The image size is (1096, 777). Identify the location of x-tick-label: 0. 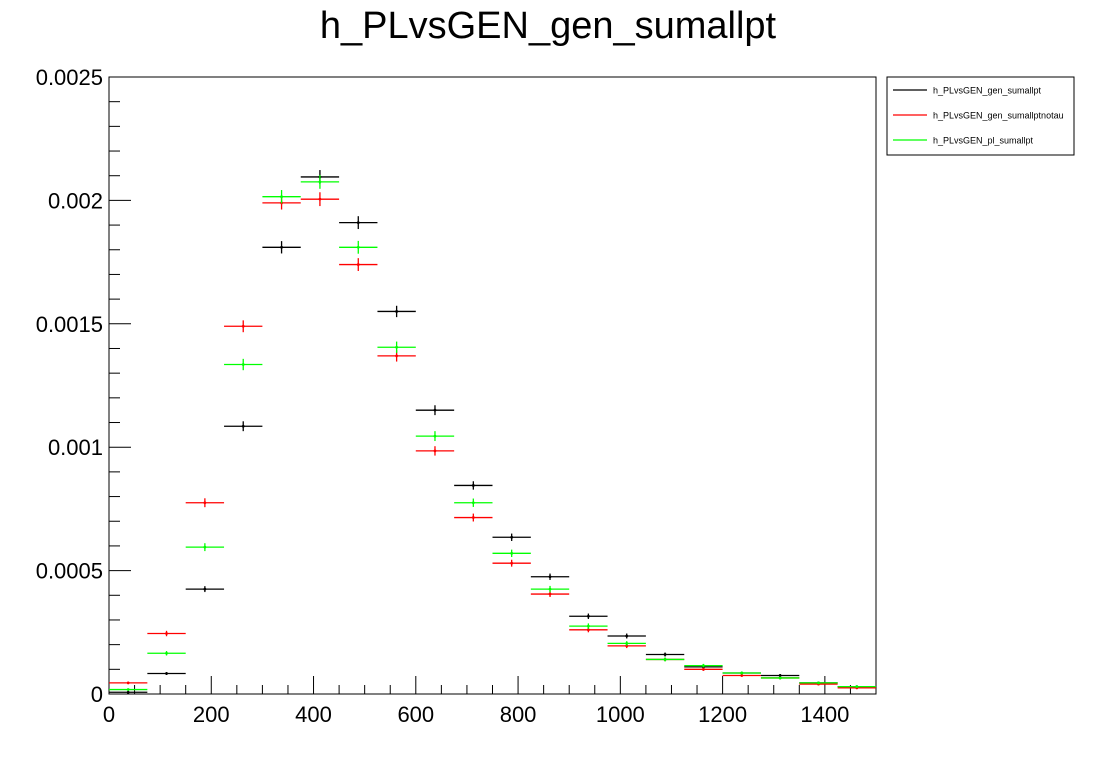
(109, 714).